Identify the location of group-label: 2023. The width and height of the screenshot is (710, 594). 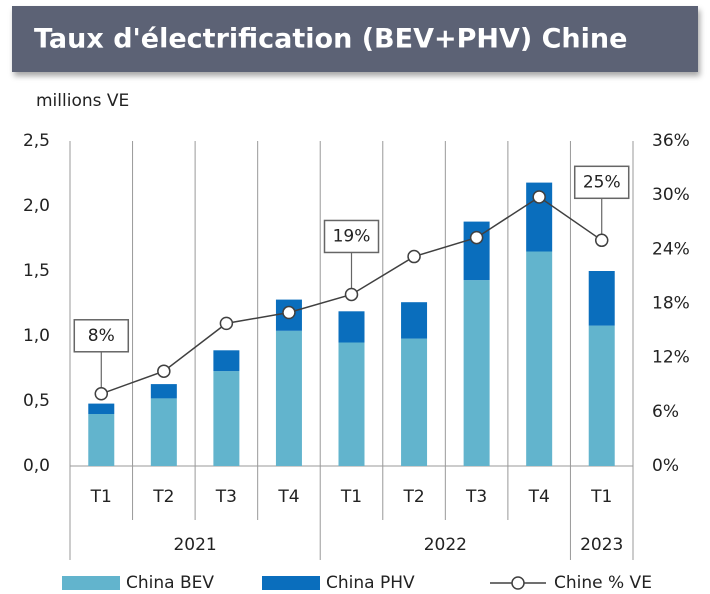
(601, 545).